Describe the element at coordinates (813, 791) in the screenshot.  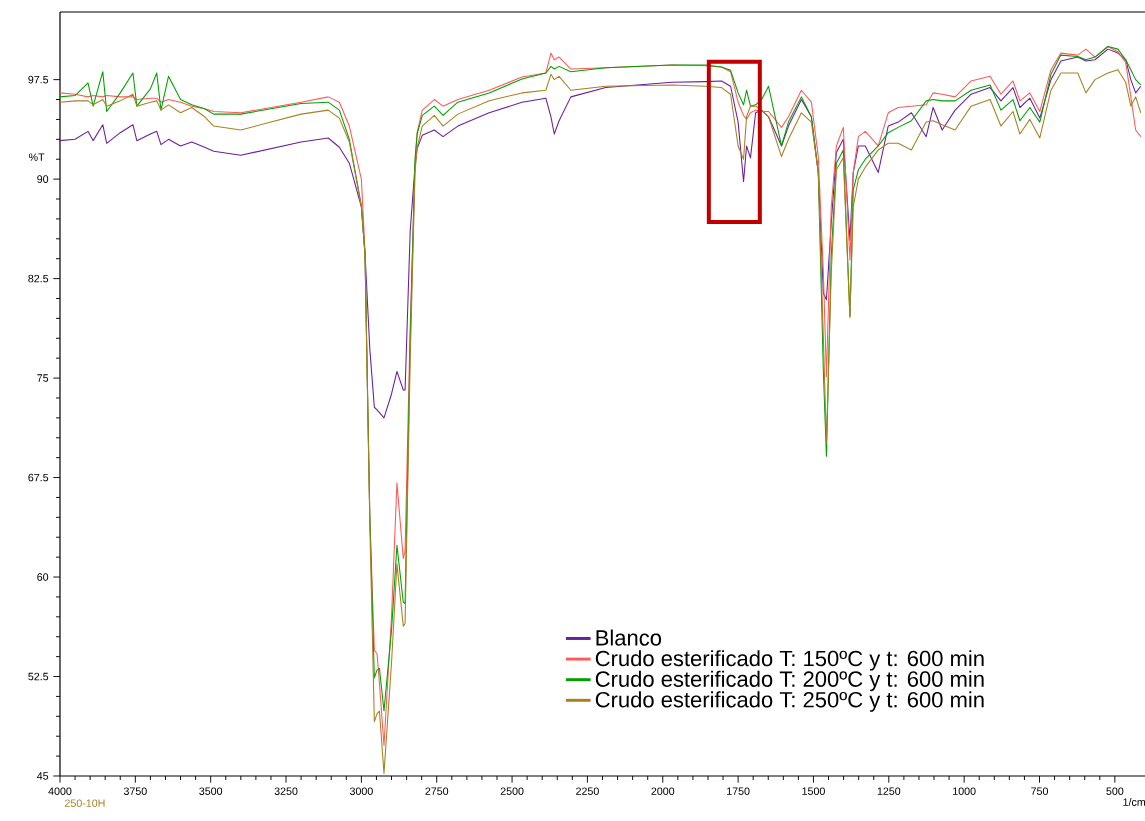
I see `x-tick-label: 1500` at that location.